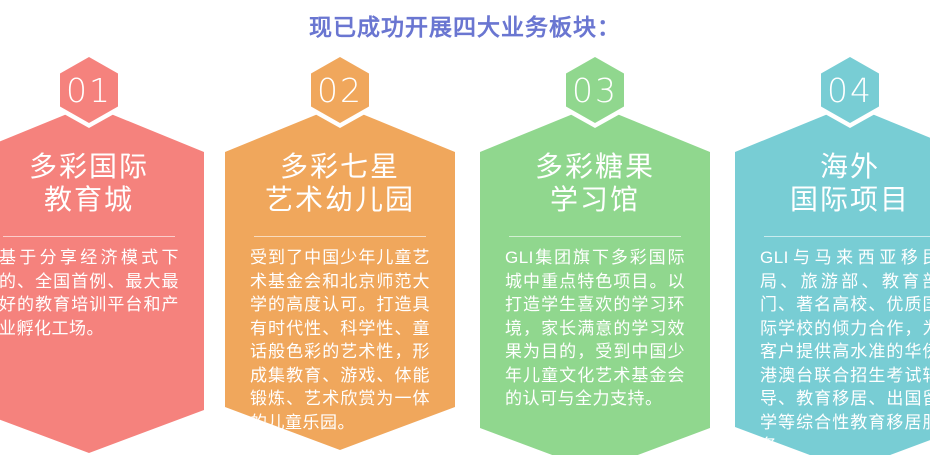  Describe the element at coordinates (850, 90) in the screenshot. I see `badge-number: 04` at that location.